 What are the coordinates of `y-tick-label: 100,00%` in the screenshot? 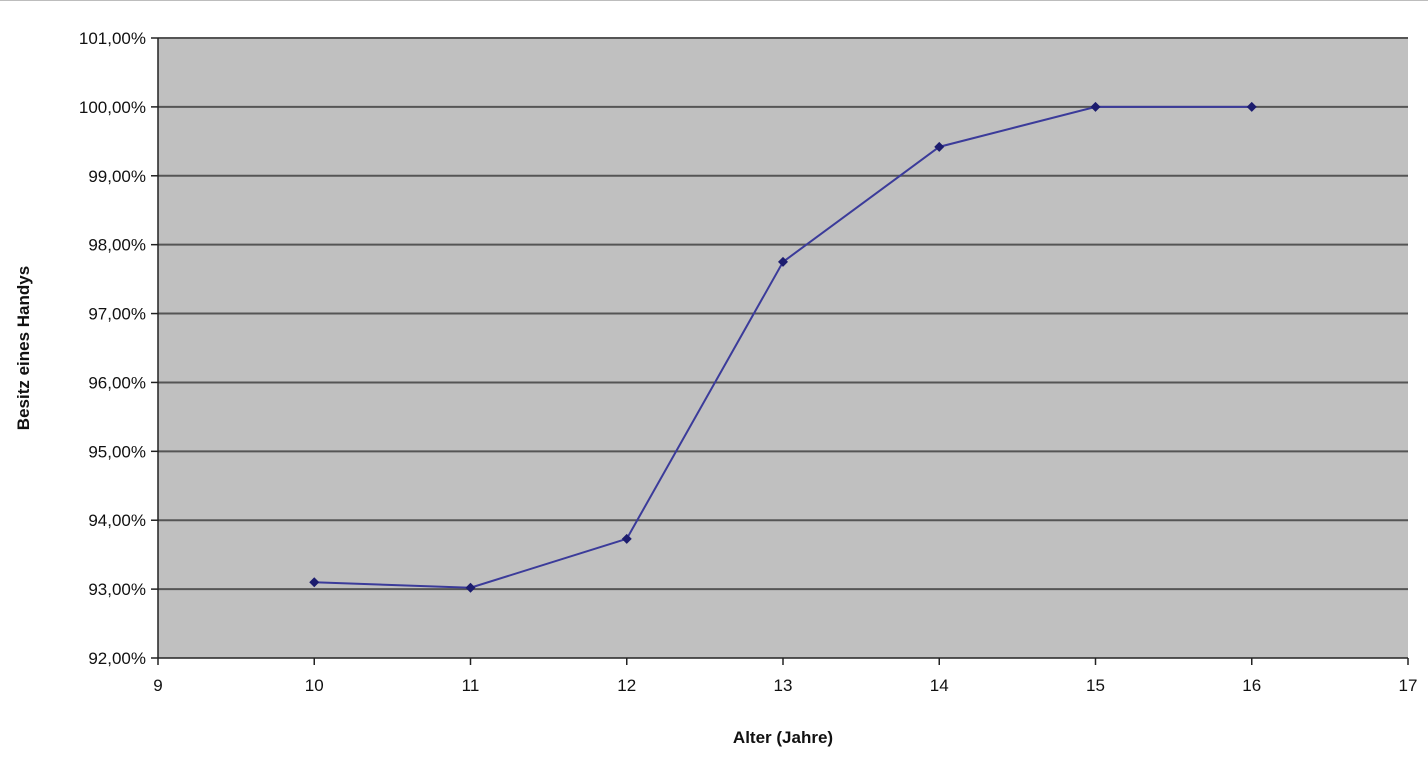 It's located at (112, 107).